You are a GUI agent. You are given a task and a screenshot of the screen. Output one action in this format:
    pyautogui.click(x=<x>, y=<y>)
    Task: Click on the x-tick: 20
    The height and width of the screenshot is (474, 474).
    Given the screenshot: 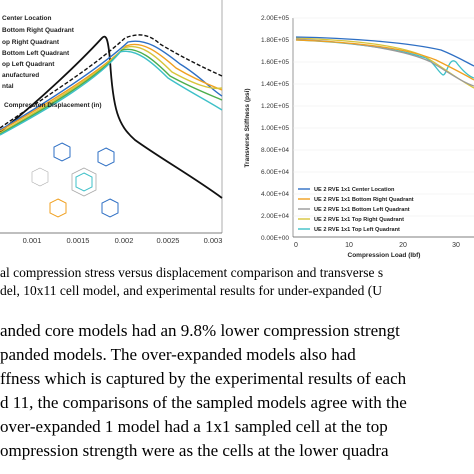 What is the action you would take?
    pyautogui.click(x=403, y=245)
    